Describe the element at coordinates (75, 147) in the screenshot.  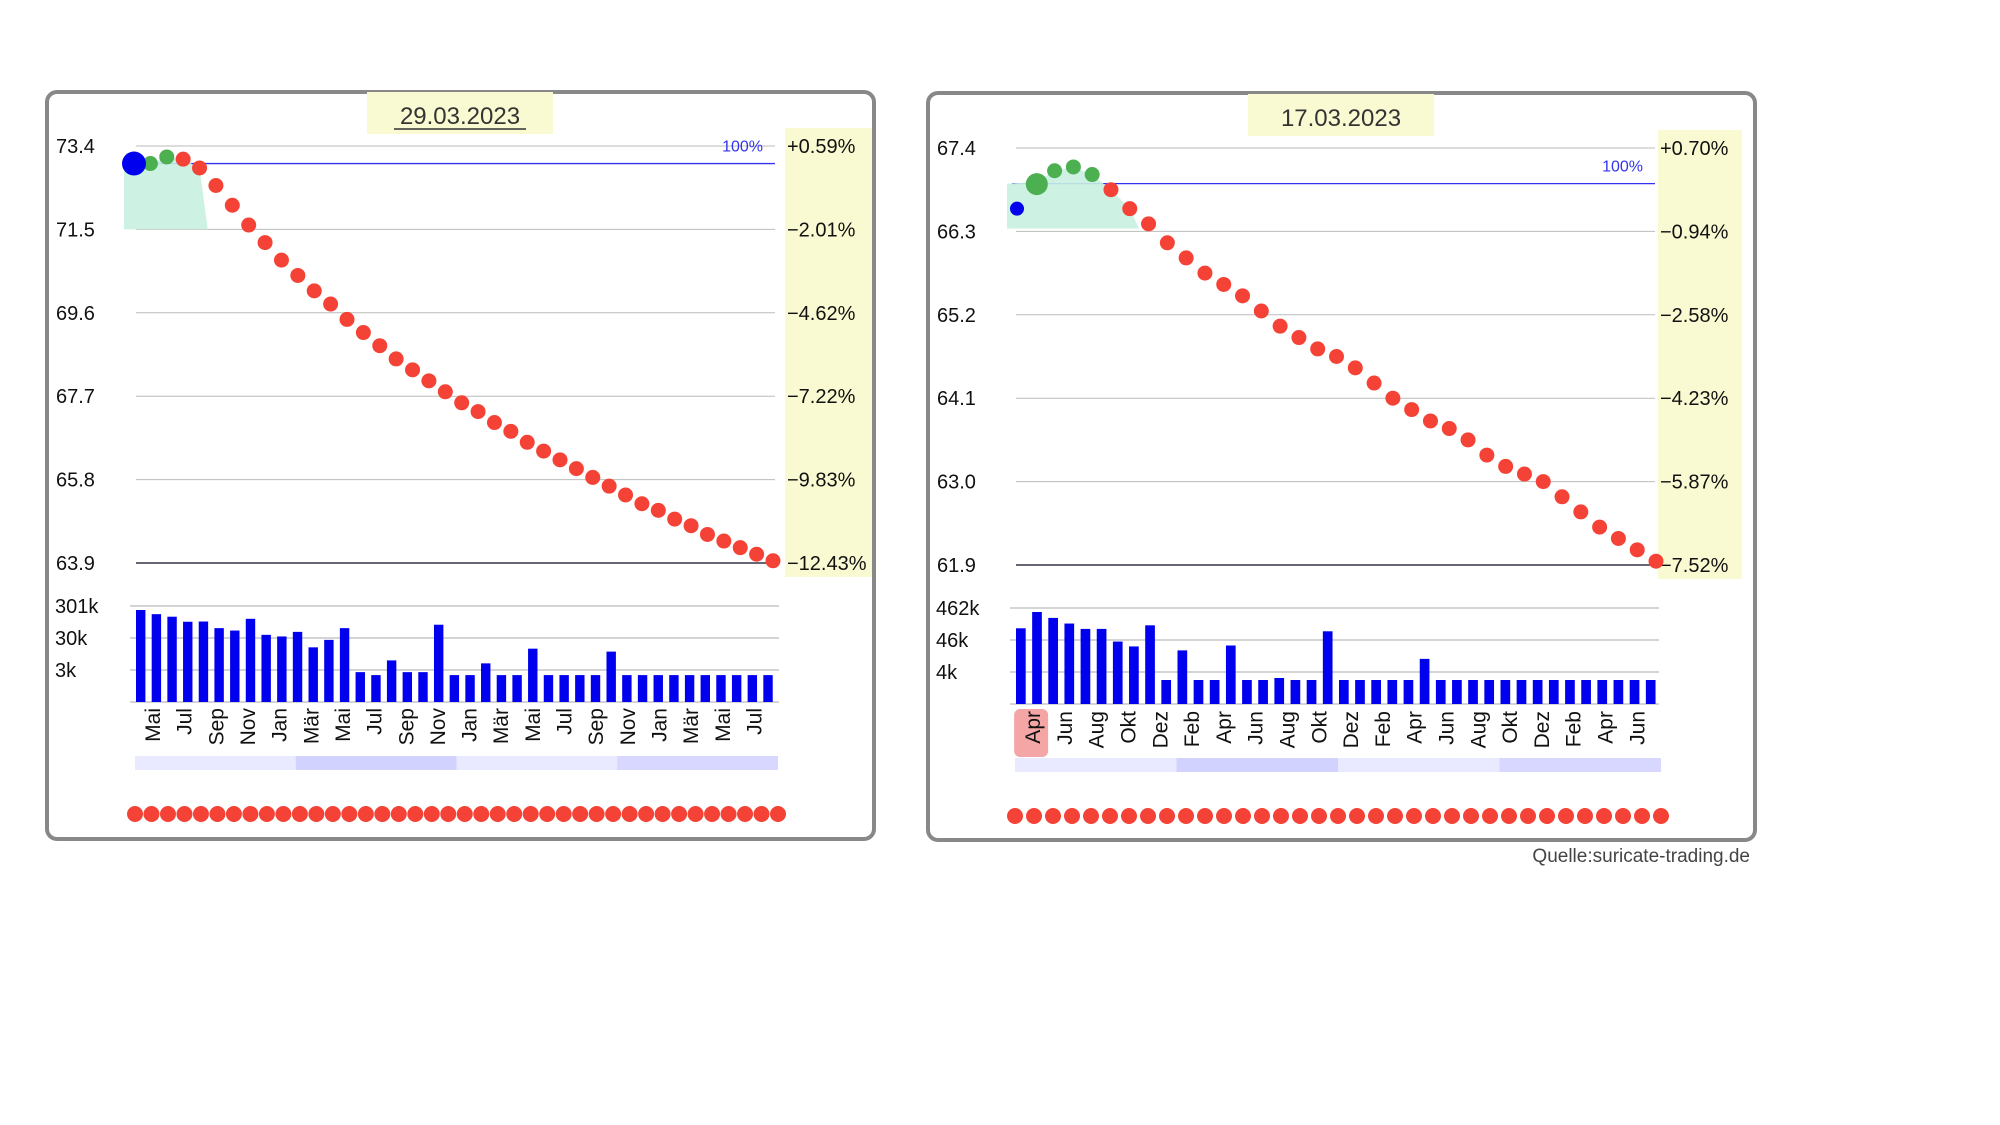
I see `y-tick-label: 73.4` at that location.